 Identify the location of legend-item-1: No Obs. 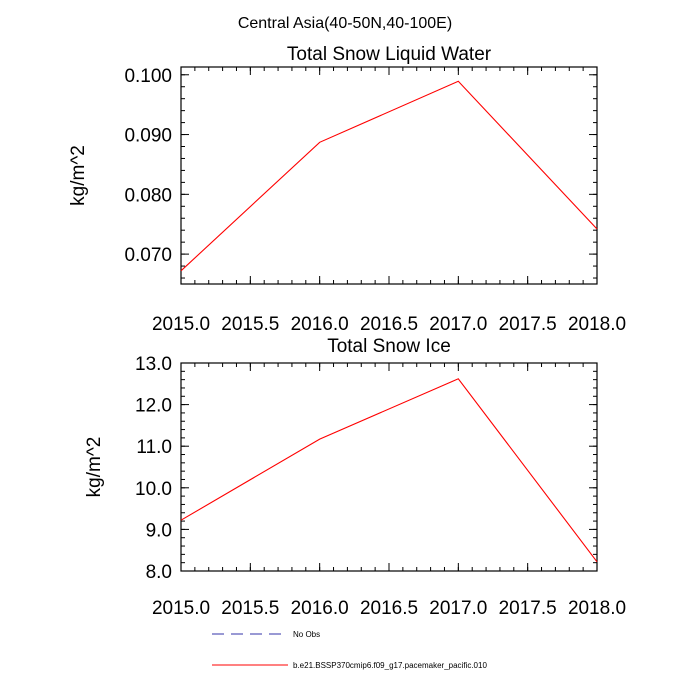
(266, 634).